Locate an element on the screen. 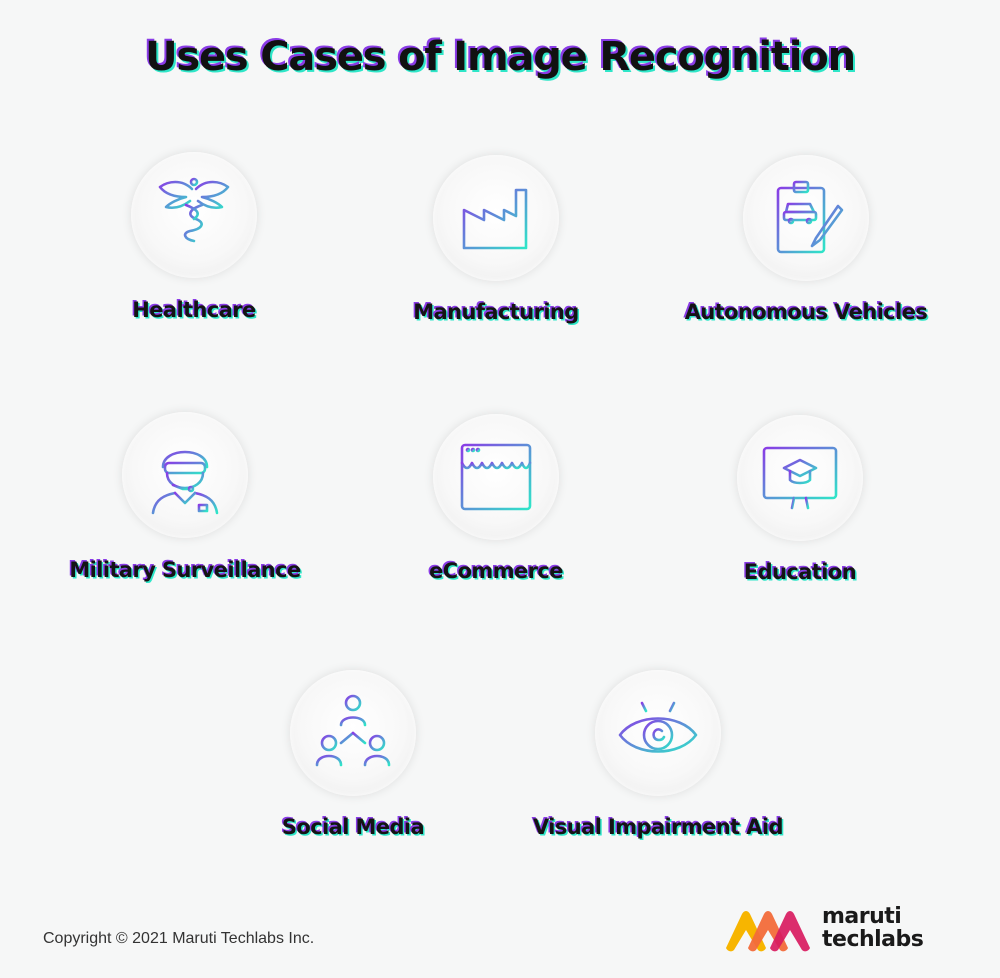 The width and height of the screenshot is (1000, 978). brand-name: maruti techlabs is located at coordinates (873, 928).